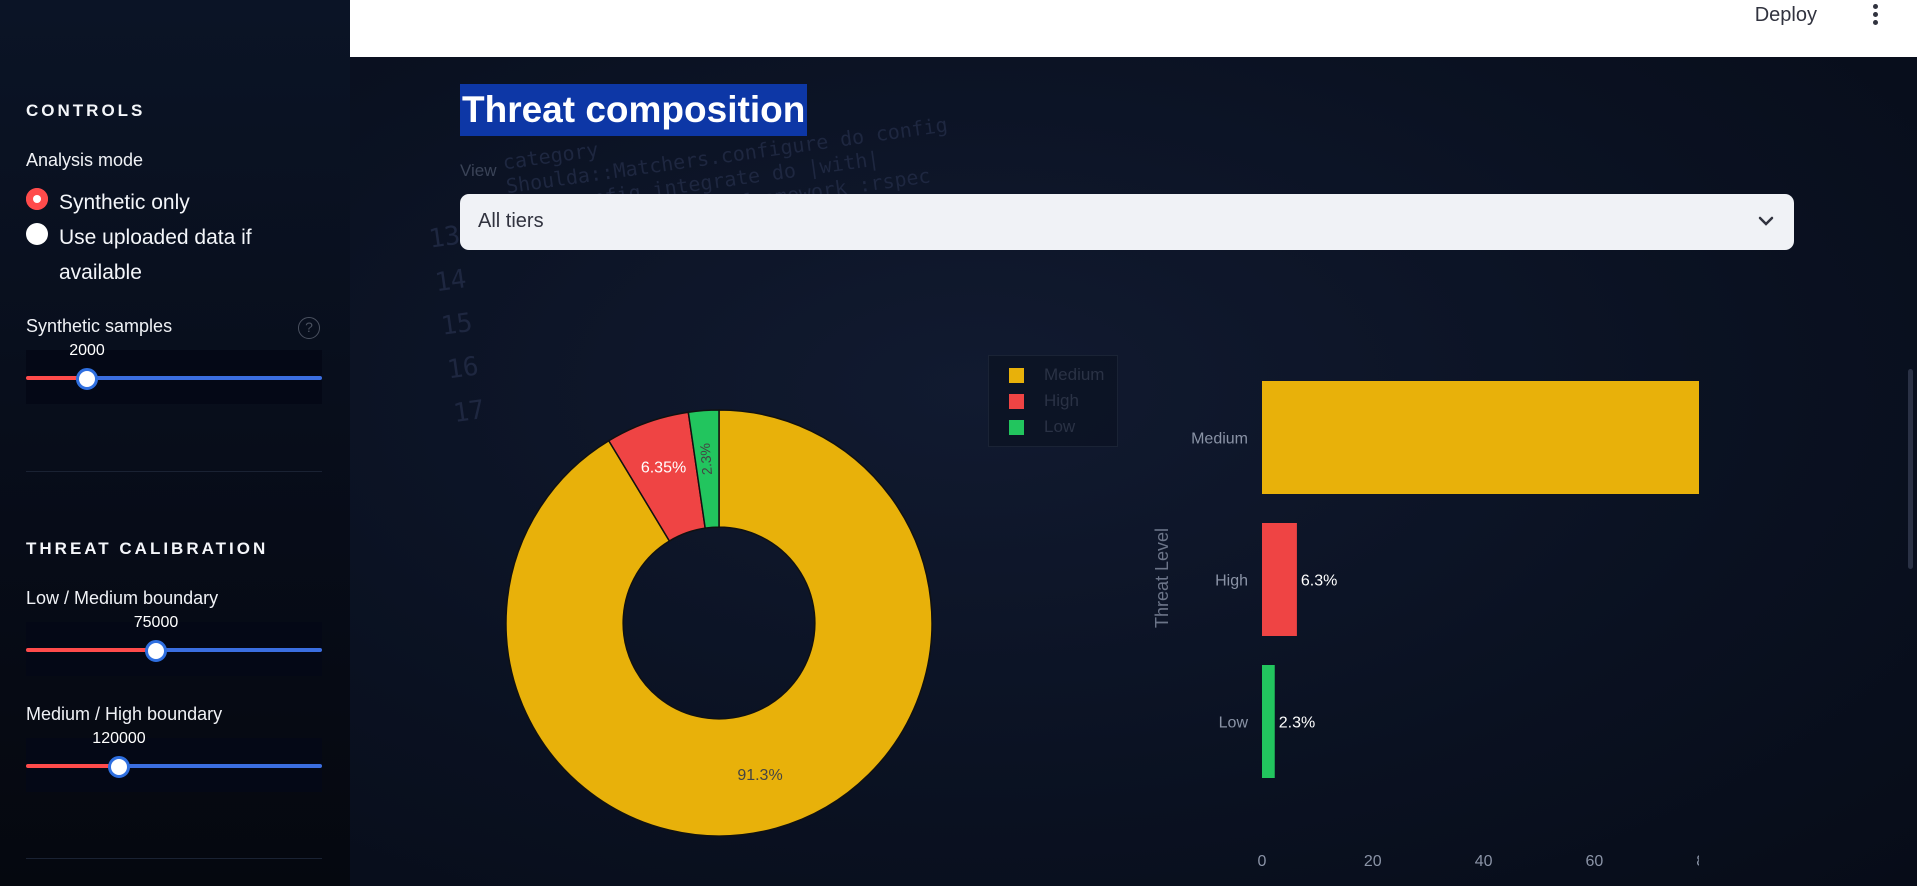 The height and width of the screenshot is (886, 1917). What do you see at coordinates (1697, 861) in the screenshot?
I see `x-tick-label: 80` at bounding box center [1697, 861].